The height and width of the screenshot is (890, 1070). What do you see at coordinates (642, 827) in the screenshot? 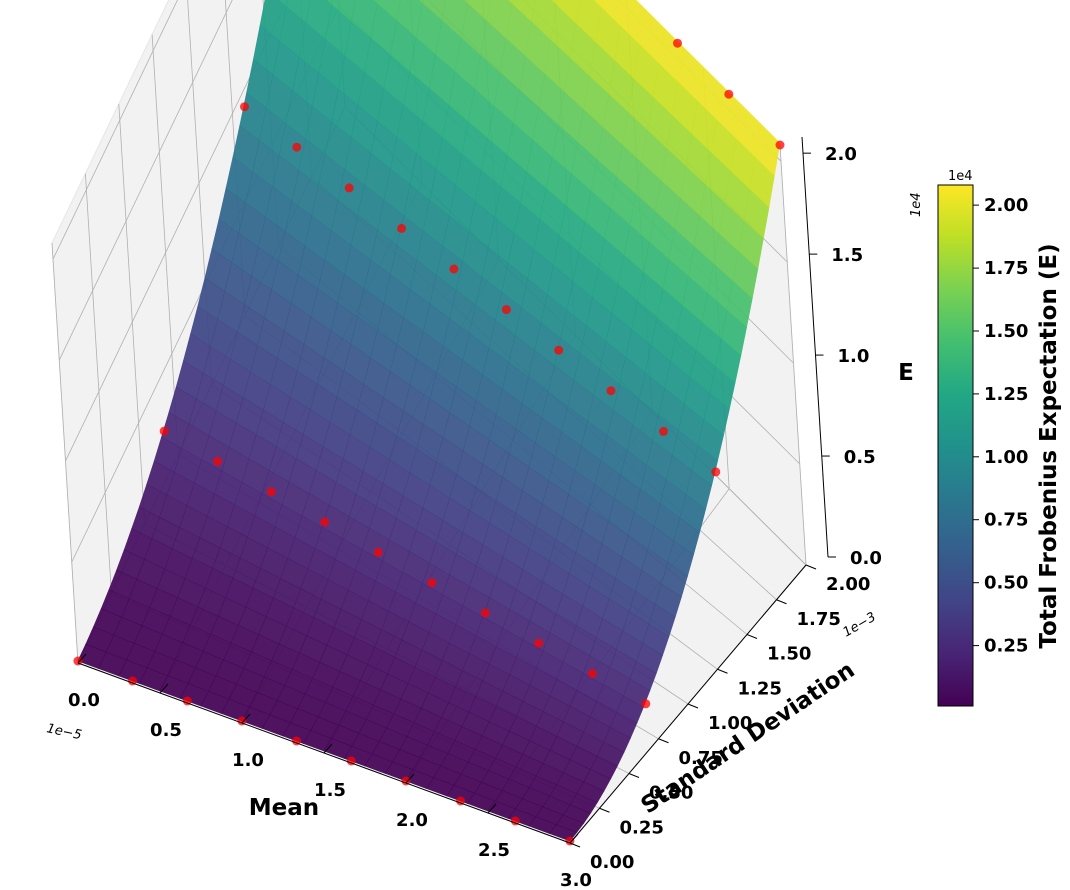
I see `y-tick-label: 0.25` at bounding box center [642, 827].